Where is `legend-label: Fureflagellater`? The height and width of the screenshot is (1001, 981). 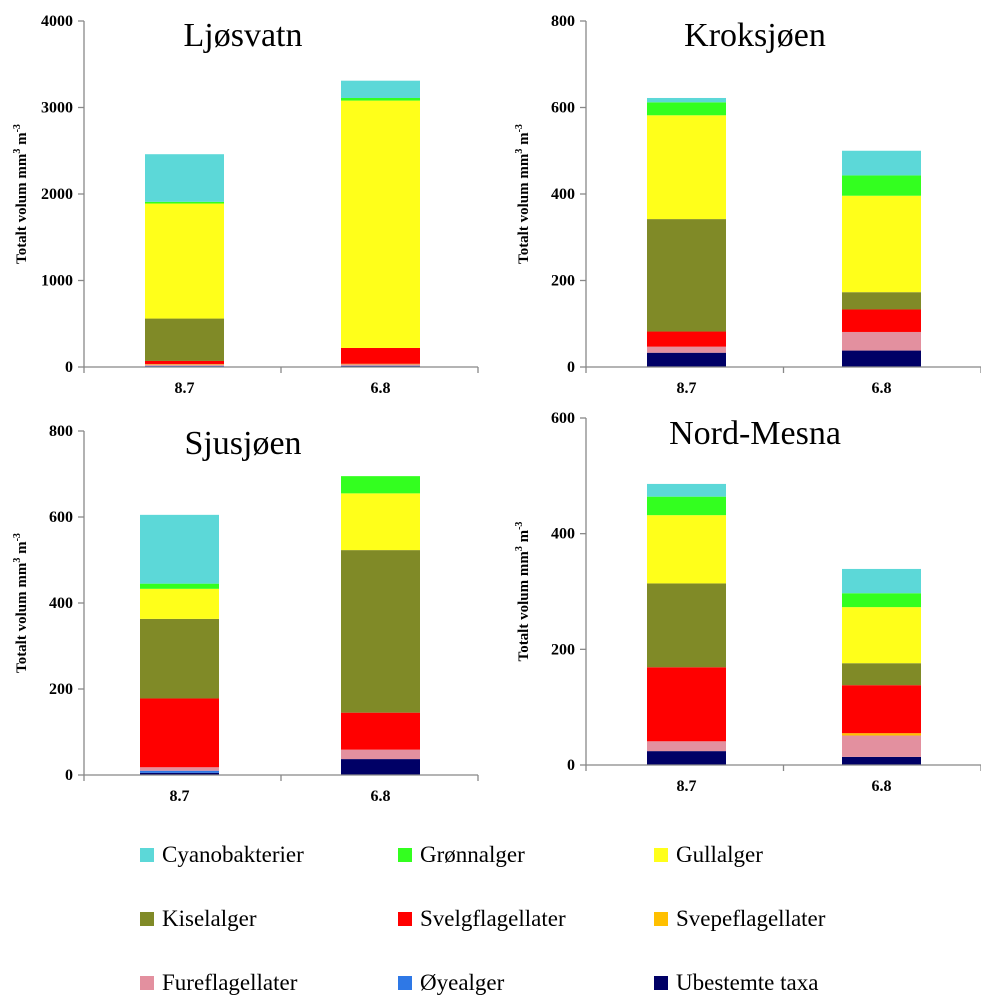 legend-label: Fureflagellater is located at coordinates (230, 982).